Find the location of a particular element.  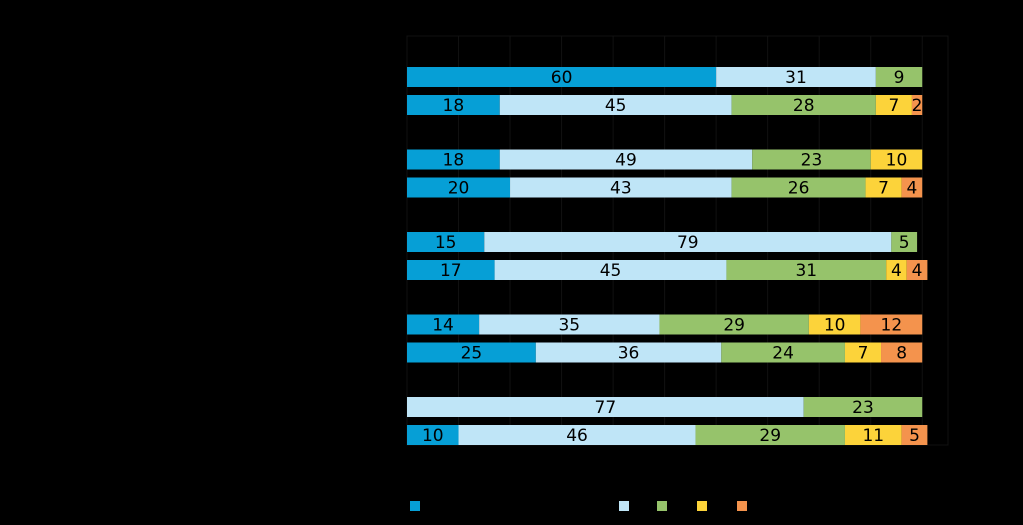

data-label: 60 is located at coordinates (562, 78).